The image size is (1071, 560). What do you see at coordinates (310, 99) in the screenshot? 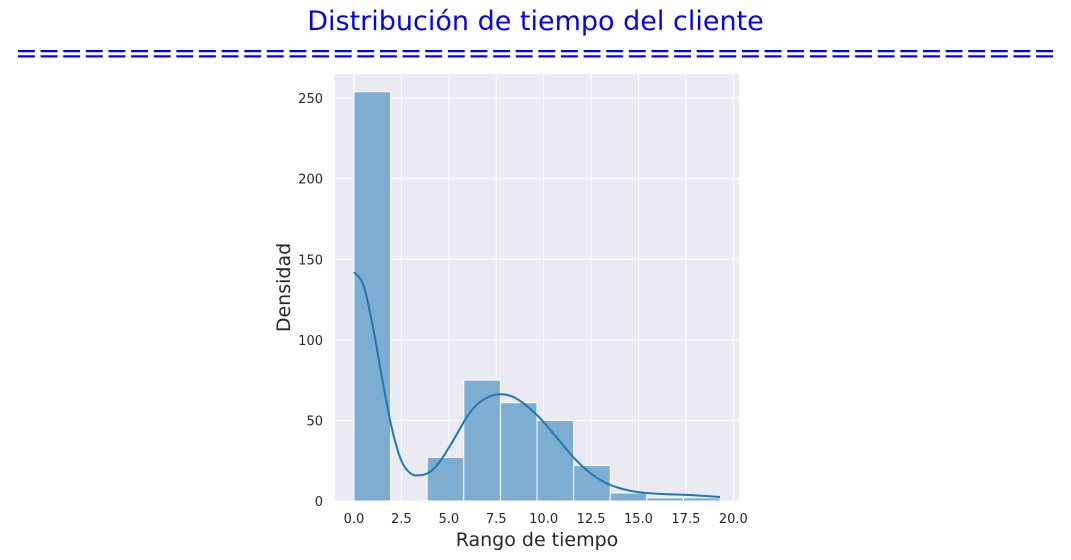
I see `y-tick-label: 250` at bounding box center [310, 99].